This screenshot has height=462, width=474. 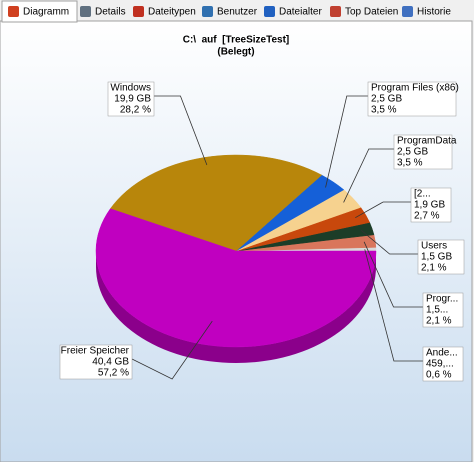 I want to click on tab-label: Top Dateien, so click(x=371, y=12).